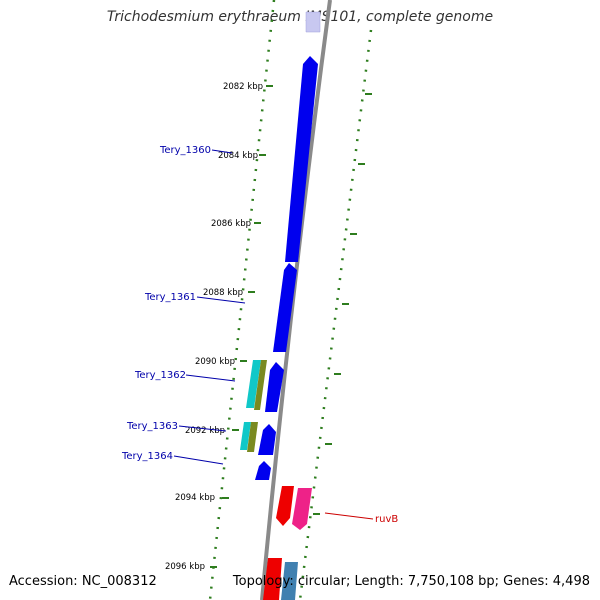 Image resolution: width=600 pixels, height=600 pixels. Describe the element at coordinates (238, 156) in the screenshot. I see `kbp-label: 2084 kbp` at that location.